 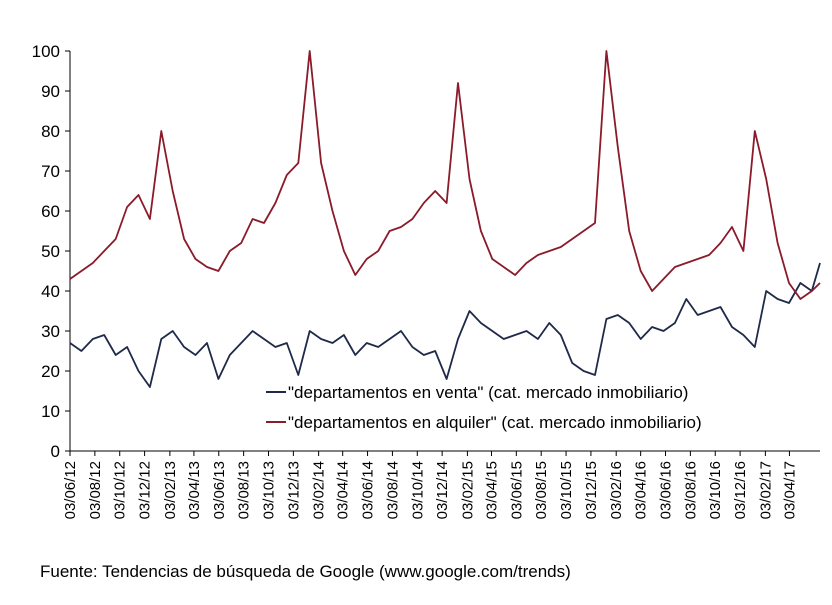 I want to click on y-tick-label: 0, so click(x=55, y=451).